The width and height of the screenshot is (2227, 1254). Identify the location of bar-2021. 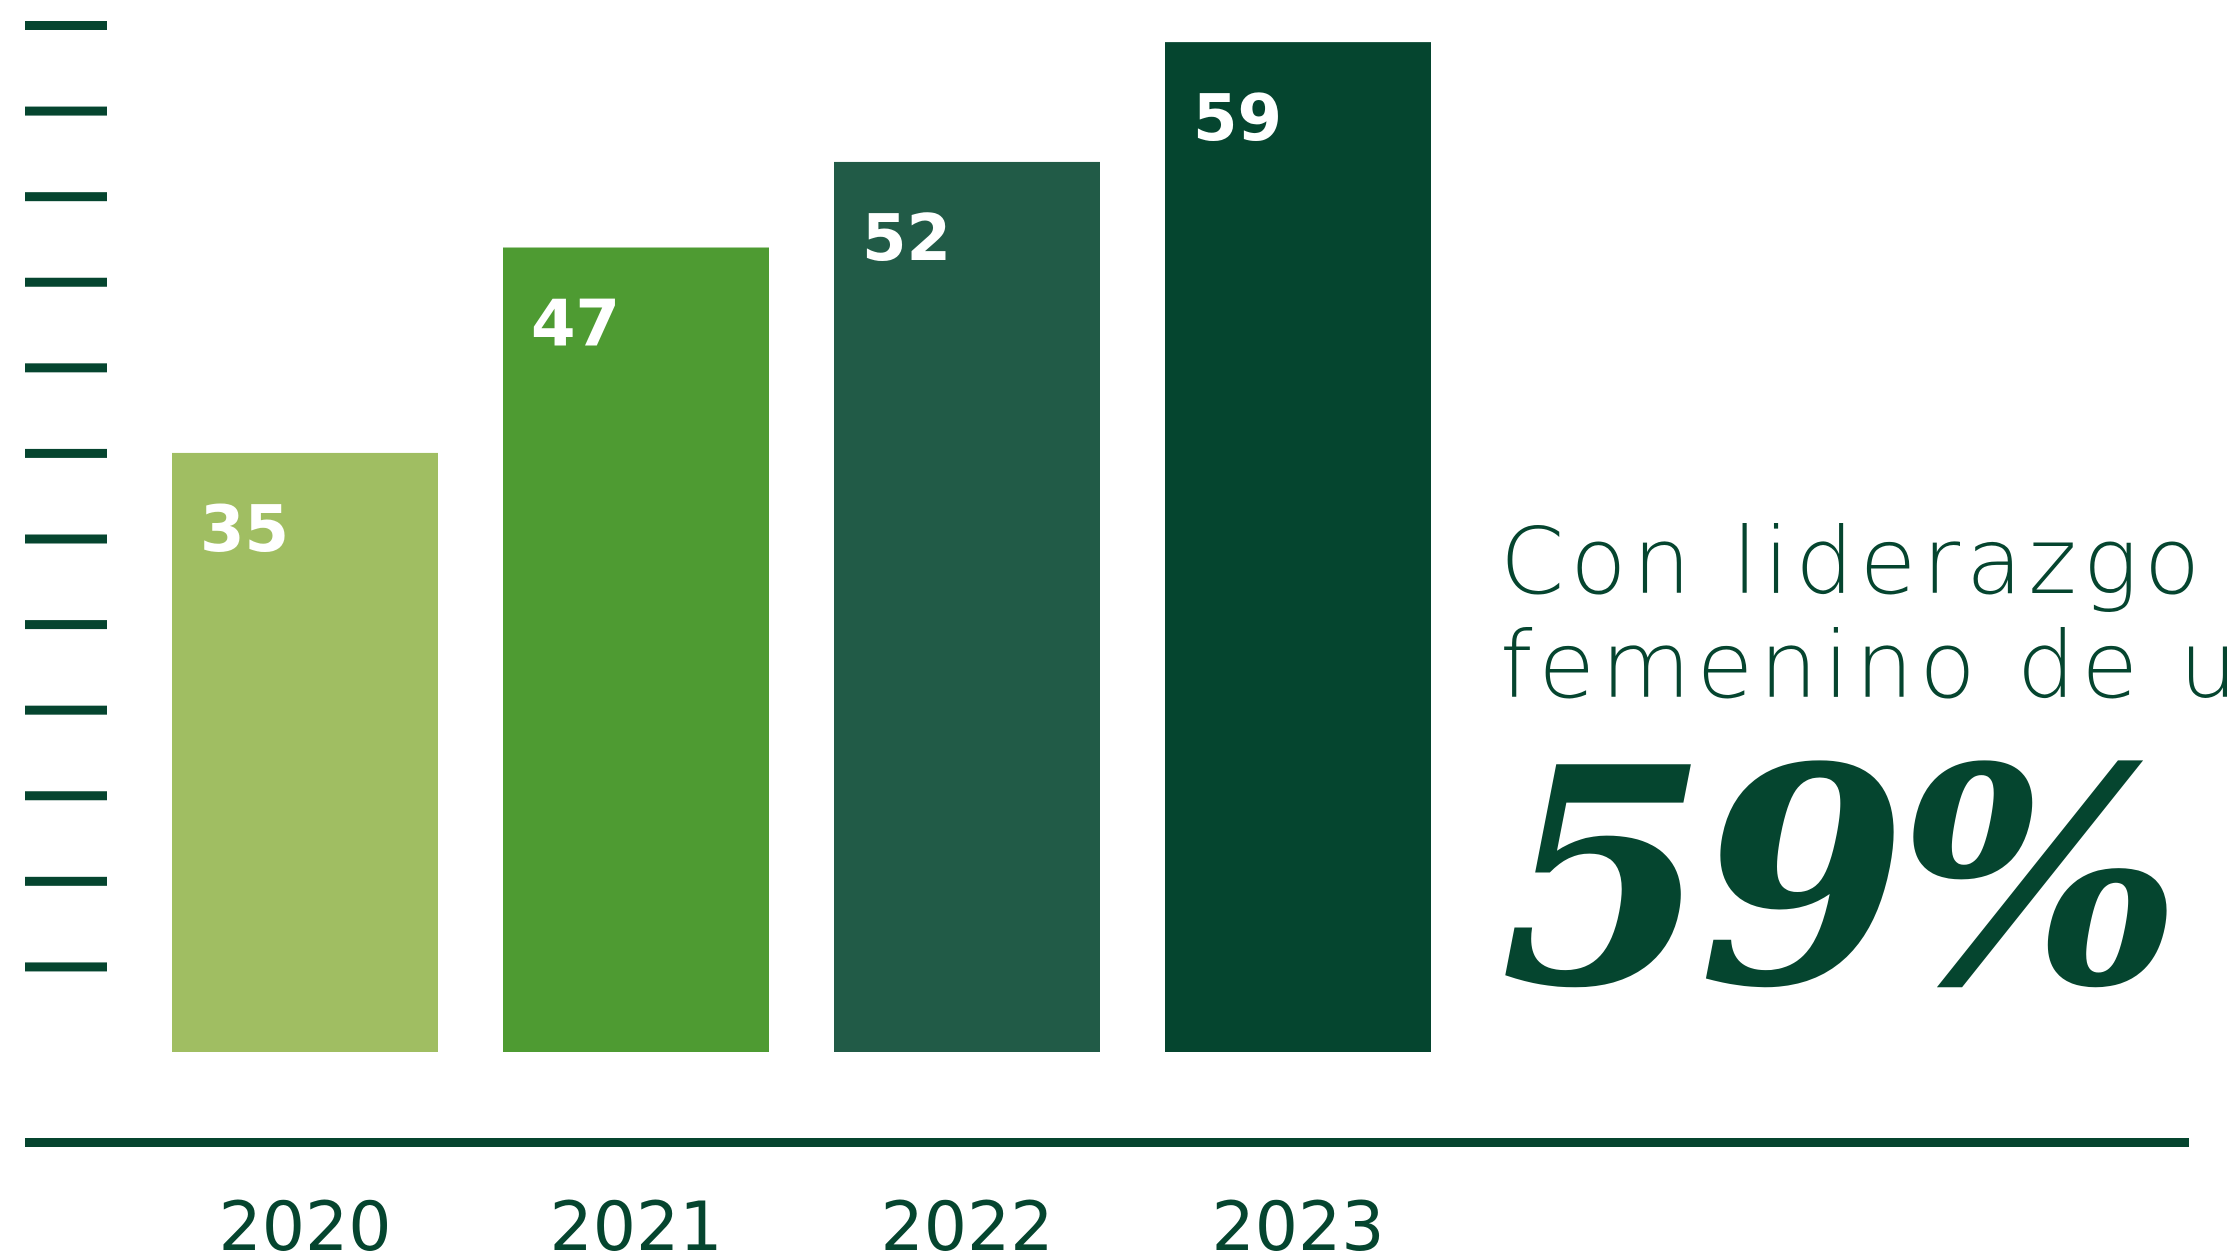
(636, 649).